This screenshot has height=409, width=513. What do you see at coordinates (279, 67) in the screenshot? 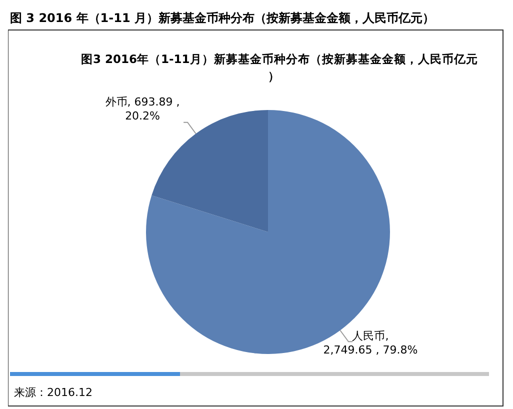
I see `chart-subtitle: 图3 2016年（1-11月）新募基金币种分布（按新募基金金额，人民币亿元）` at bounding box center [279, 67].